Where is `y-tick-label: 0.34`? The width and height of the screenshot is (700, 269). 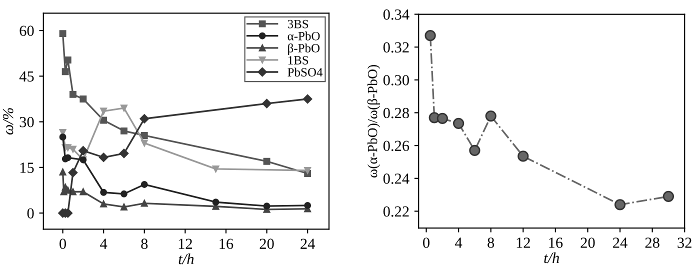 y-tick-label: 0.34 is located at coordinates (396, 14).